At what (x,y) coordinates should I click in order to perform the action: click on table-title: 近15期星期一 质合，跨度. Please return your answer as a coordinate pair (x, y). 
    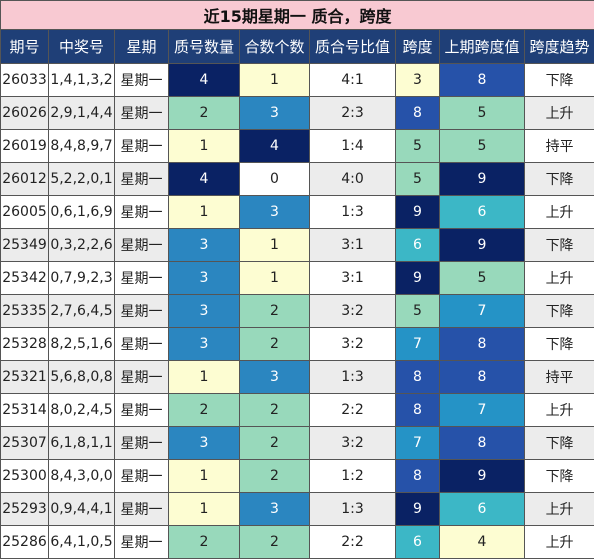
    Looking at the image, I should click on (297, 15).